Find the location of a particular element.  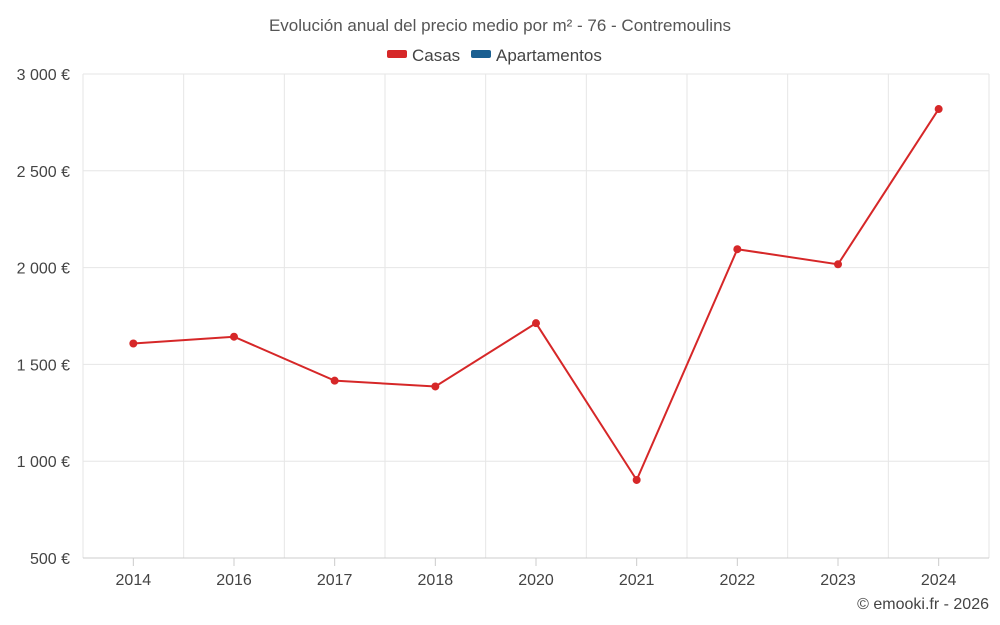

x-tick-label: 2020 is located at coordinates (536, 580).